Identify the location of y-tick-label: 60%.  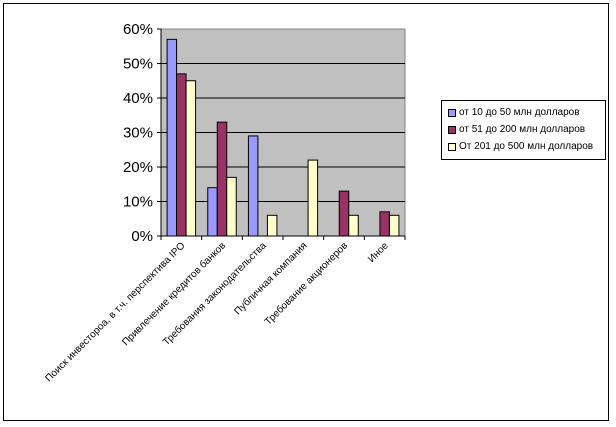
(138, 29).